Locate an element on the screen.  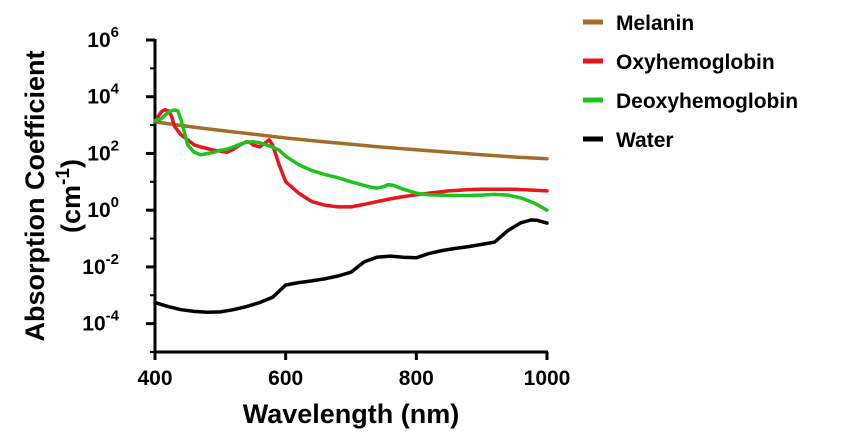
y-tick-label: 10⁰ is located at coordinates (103, 208).